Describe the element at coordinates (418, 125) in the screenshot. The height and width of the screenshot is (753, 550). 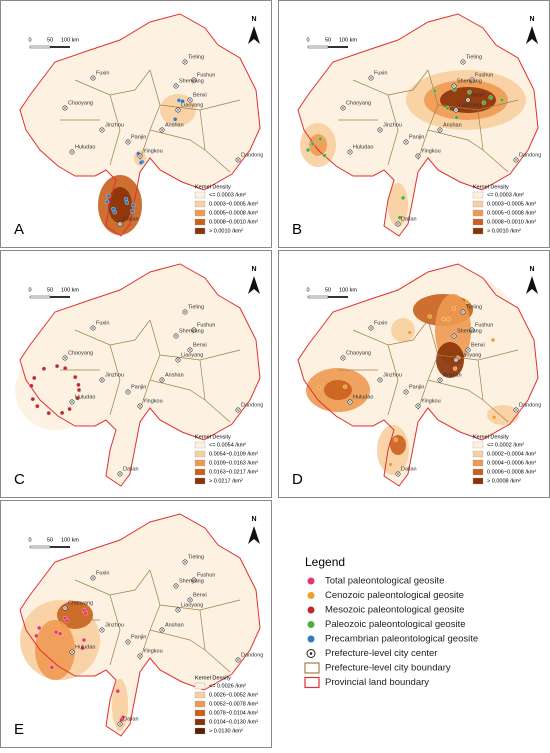
I see `province-fill` at that location.